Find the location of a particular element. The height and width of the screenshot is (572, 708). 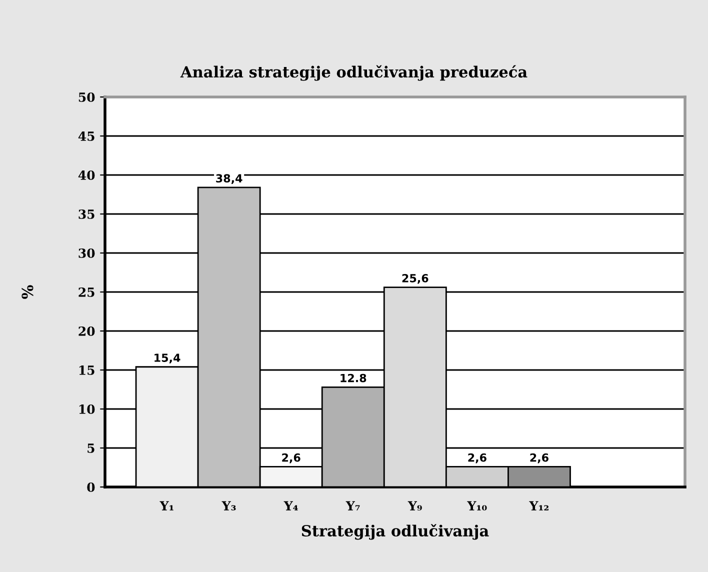

x-tick-label: Y₃ is located at coordinates (229, 505).